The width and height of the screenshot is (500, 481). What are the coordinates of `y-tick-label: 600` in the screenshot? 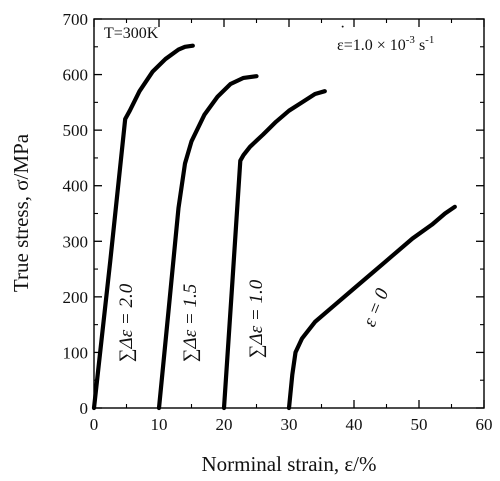 It's located at (76, 75).